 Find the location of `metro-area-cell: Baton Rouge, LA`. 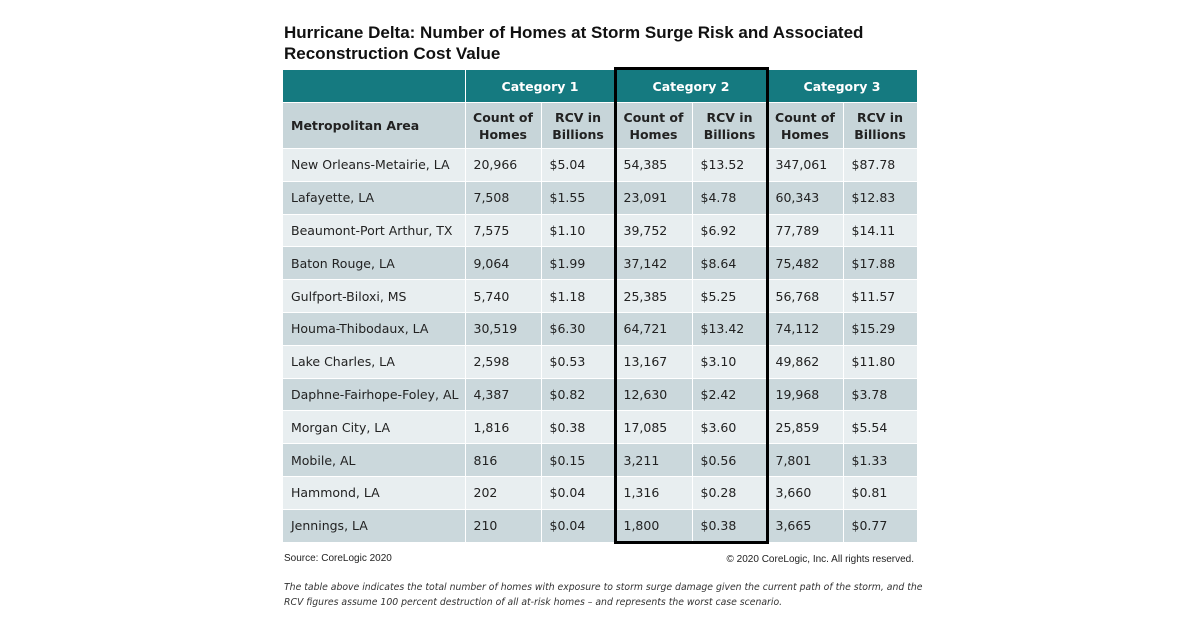

metro-area-cell: Baton Rouge, LA is located at coordinates (374, 263).